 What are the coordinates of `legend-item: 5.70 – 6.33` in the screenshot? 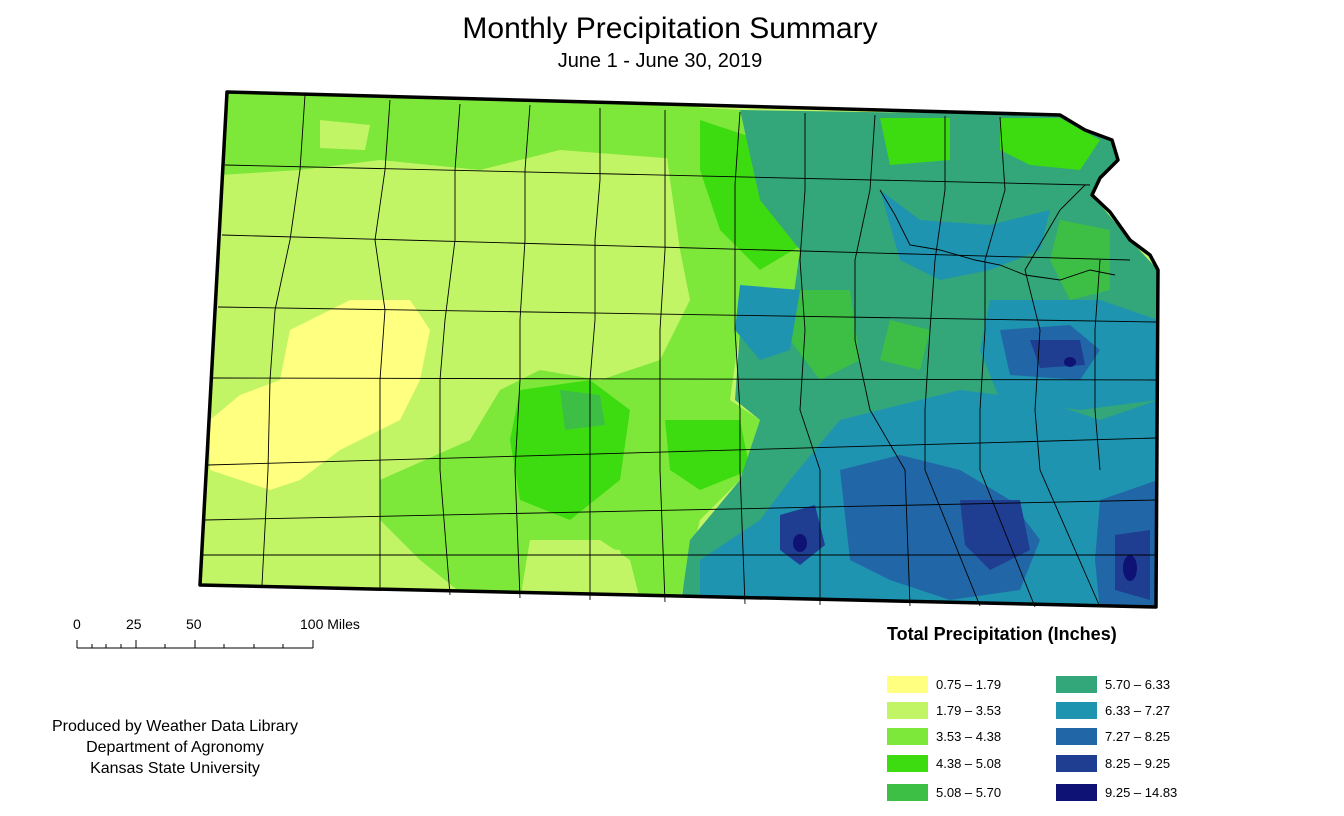 It's located at (1113, 684).